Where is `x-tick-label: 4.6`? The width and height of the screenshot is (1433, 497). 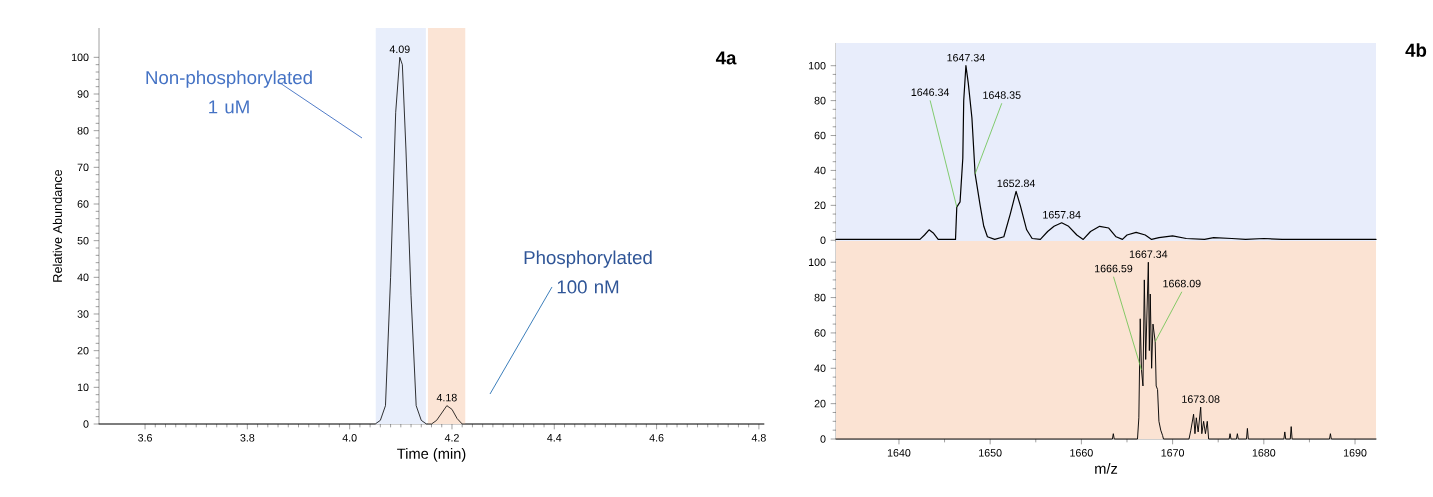
x-tick-label: 4.6 is located at coordinates (656, 438).